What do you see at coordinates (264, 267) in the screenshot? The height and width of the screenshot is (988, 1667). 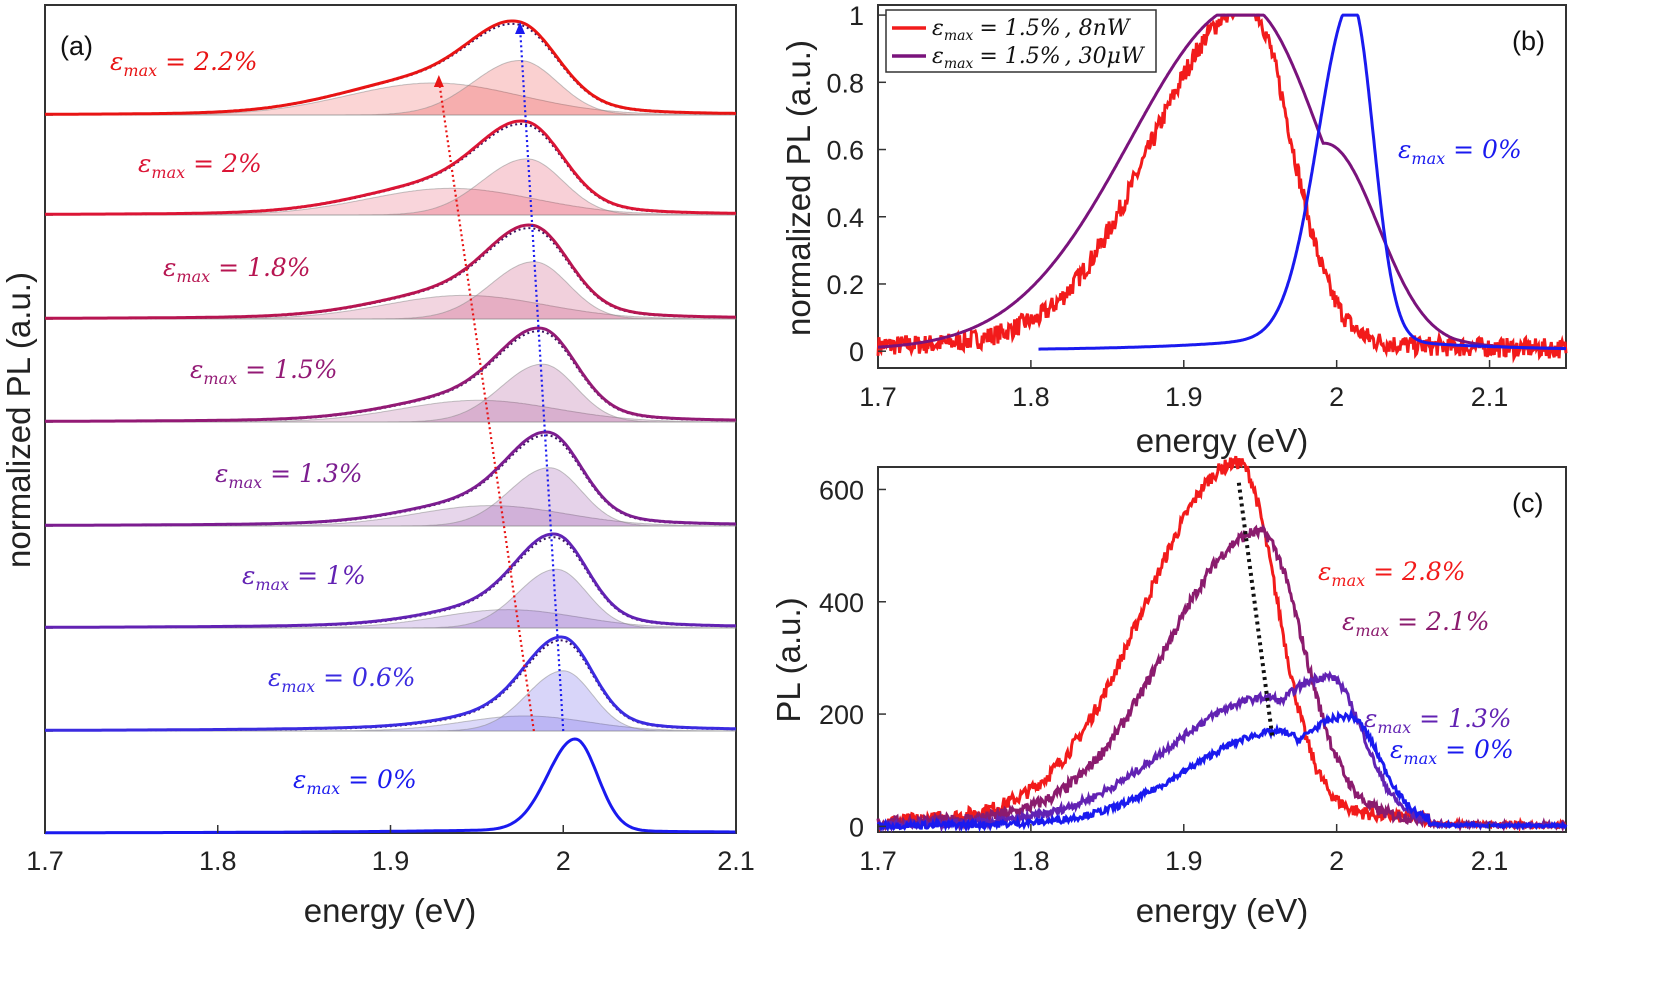 I see `strain-label-2-value: = 1.8%` at bounding box center [264, 267].